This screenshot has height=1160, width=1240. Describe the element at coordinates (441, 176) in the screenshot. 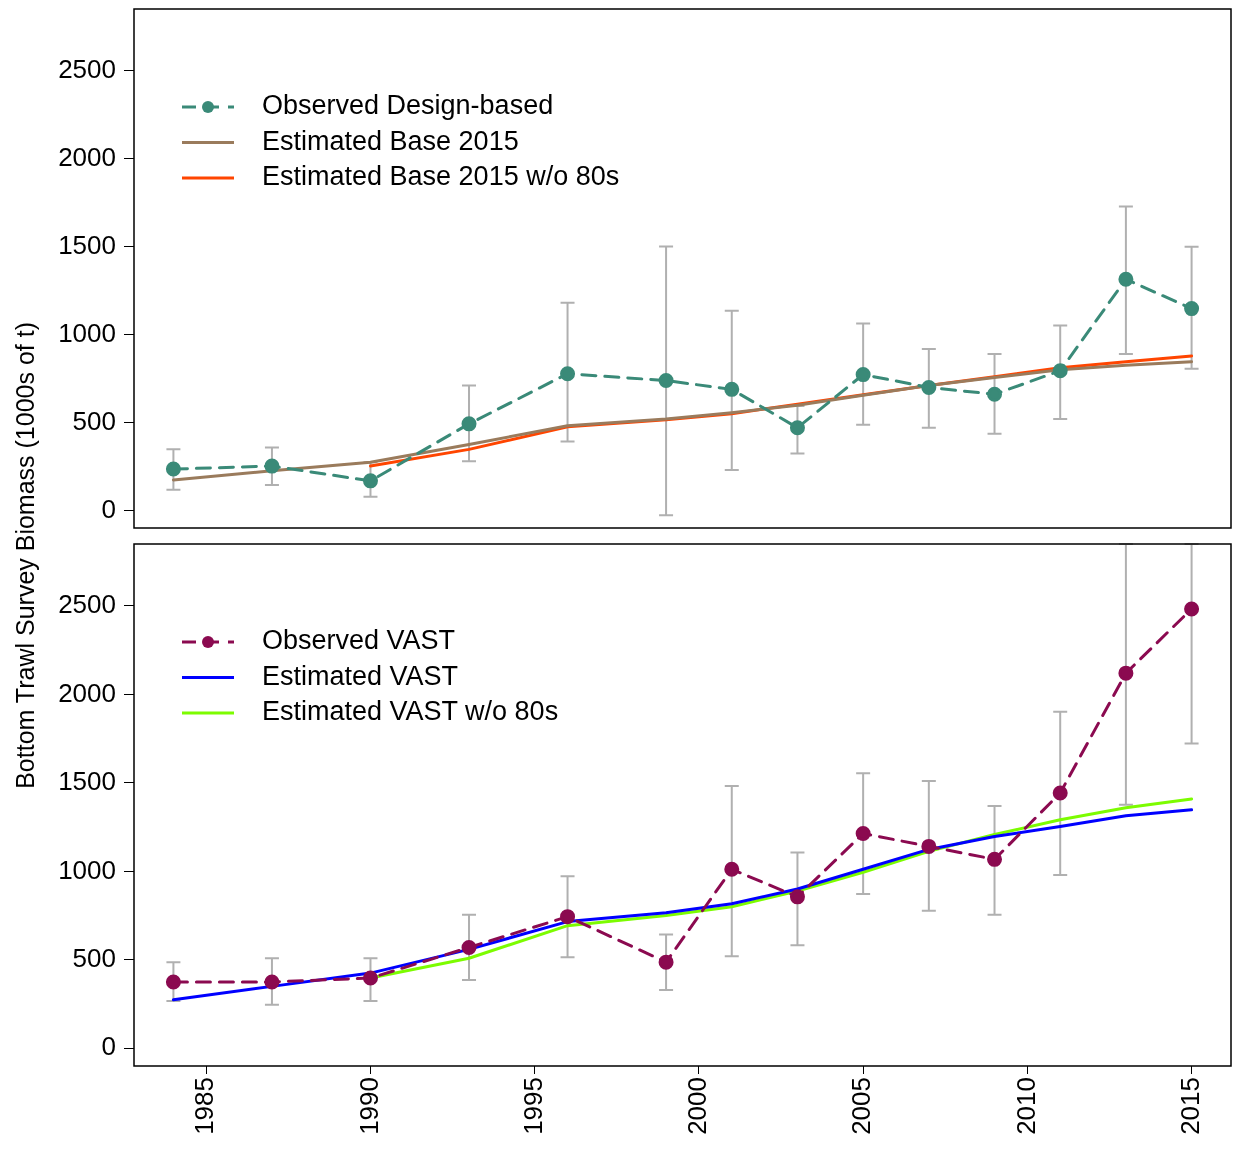

I see `legend-label: Estimated Base 2015 w/o 80s` at that location.